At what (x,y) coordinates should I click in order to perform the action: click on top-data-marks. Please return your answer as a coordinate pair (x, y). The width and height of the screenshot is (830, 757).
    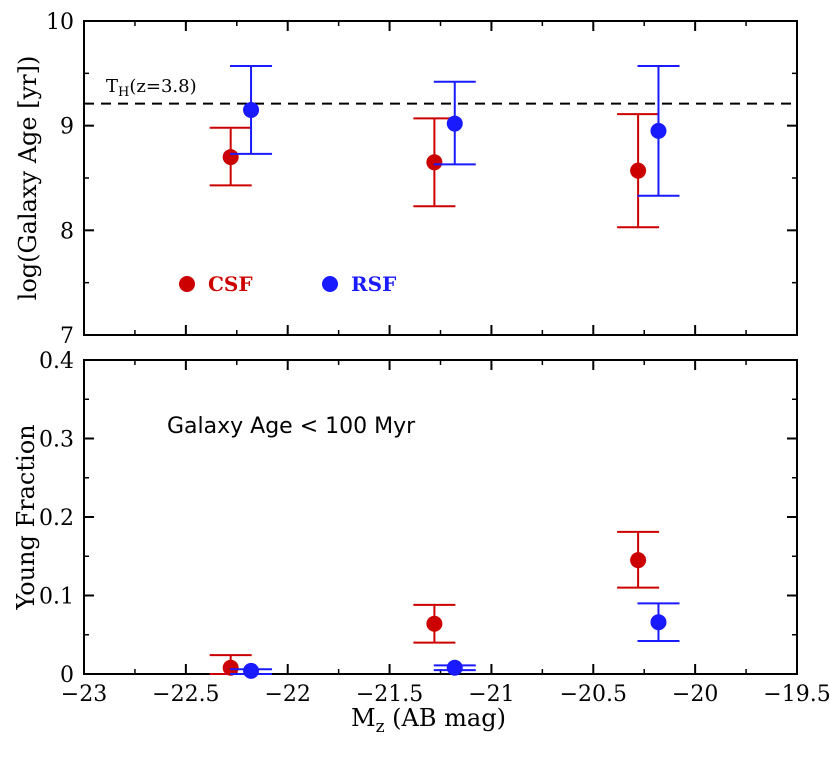
    Looking at the image, I should click on (444, 147).